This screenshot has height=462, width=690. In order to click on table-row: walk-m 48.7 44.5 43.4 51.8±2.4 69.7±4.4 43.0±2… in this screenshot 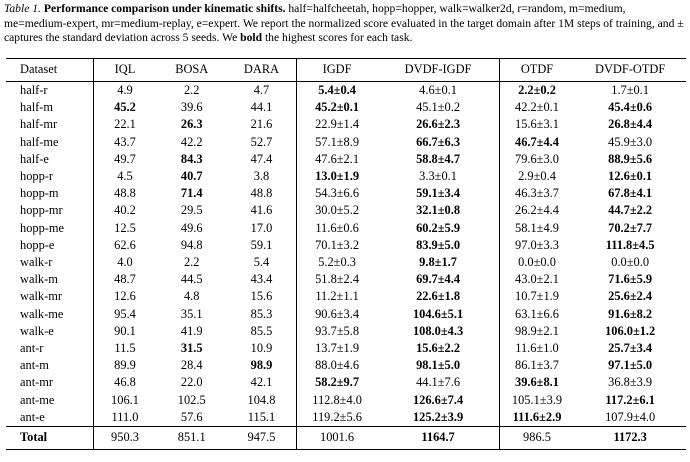, I will do `click(346, 280)`.